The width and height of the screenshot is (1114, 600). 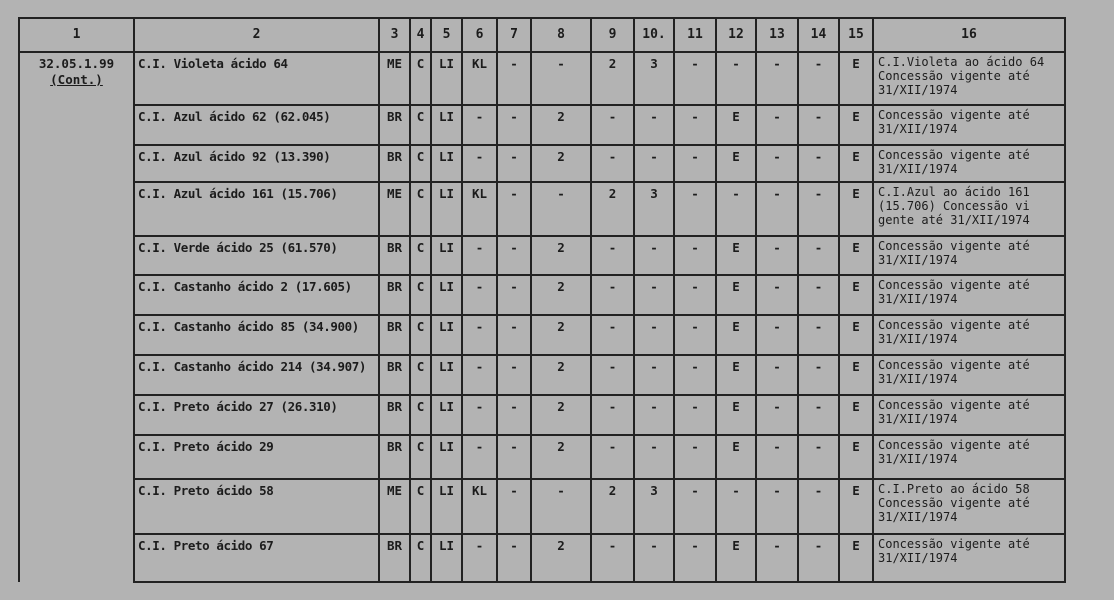 What do you see at coordinates (394, 35) in the screenshot?
I see `column-header-3: 3` at bounding box center [394, 35].